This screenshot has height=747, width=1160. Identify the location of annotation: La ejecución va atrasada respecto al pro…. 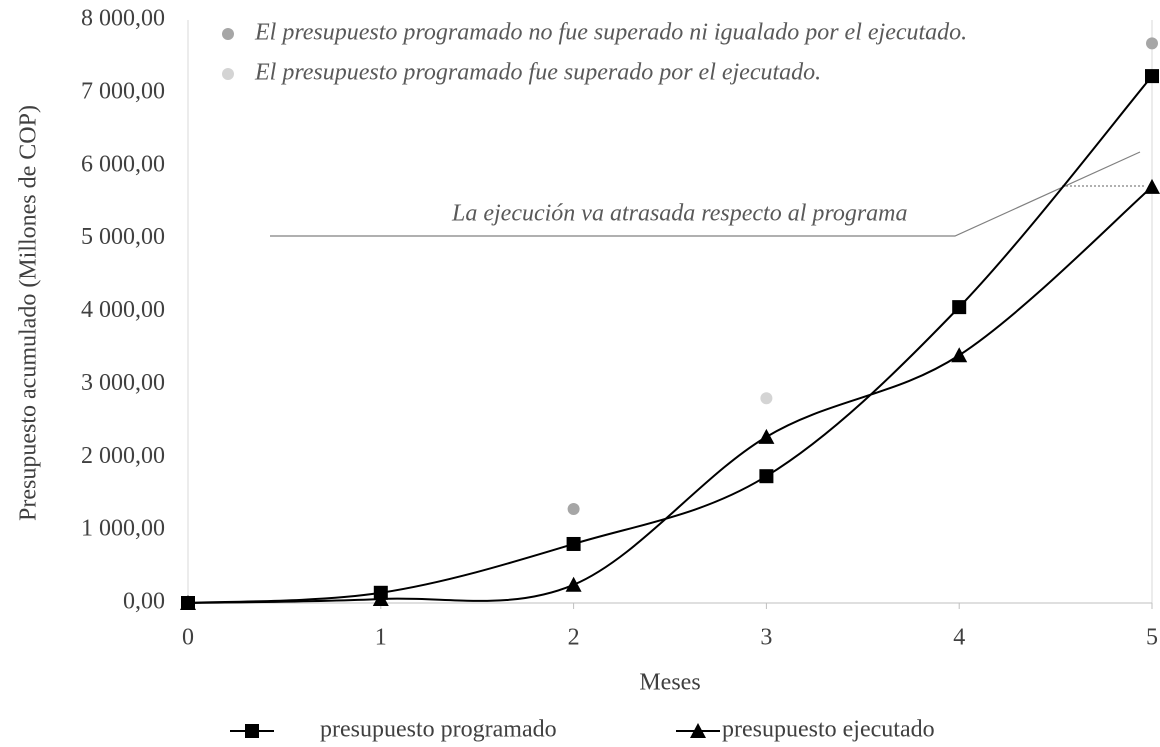
(679, 214).